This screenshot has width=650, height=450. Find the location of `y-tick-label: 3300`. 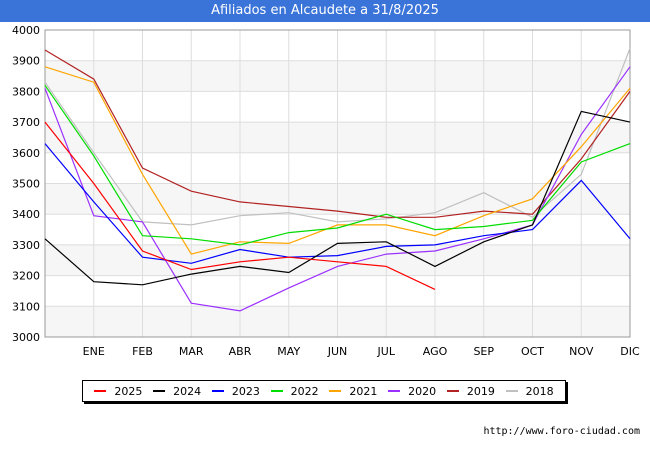

y-tick-label: 3300 is located at coordinates (26, 245).